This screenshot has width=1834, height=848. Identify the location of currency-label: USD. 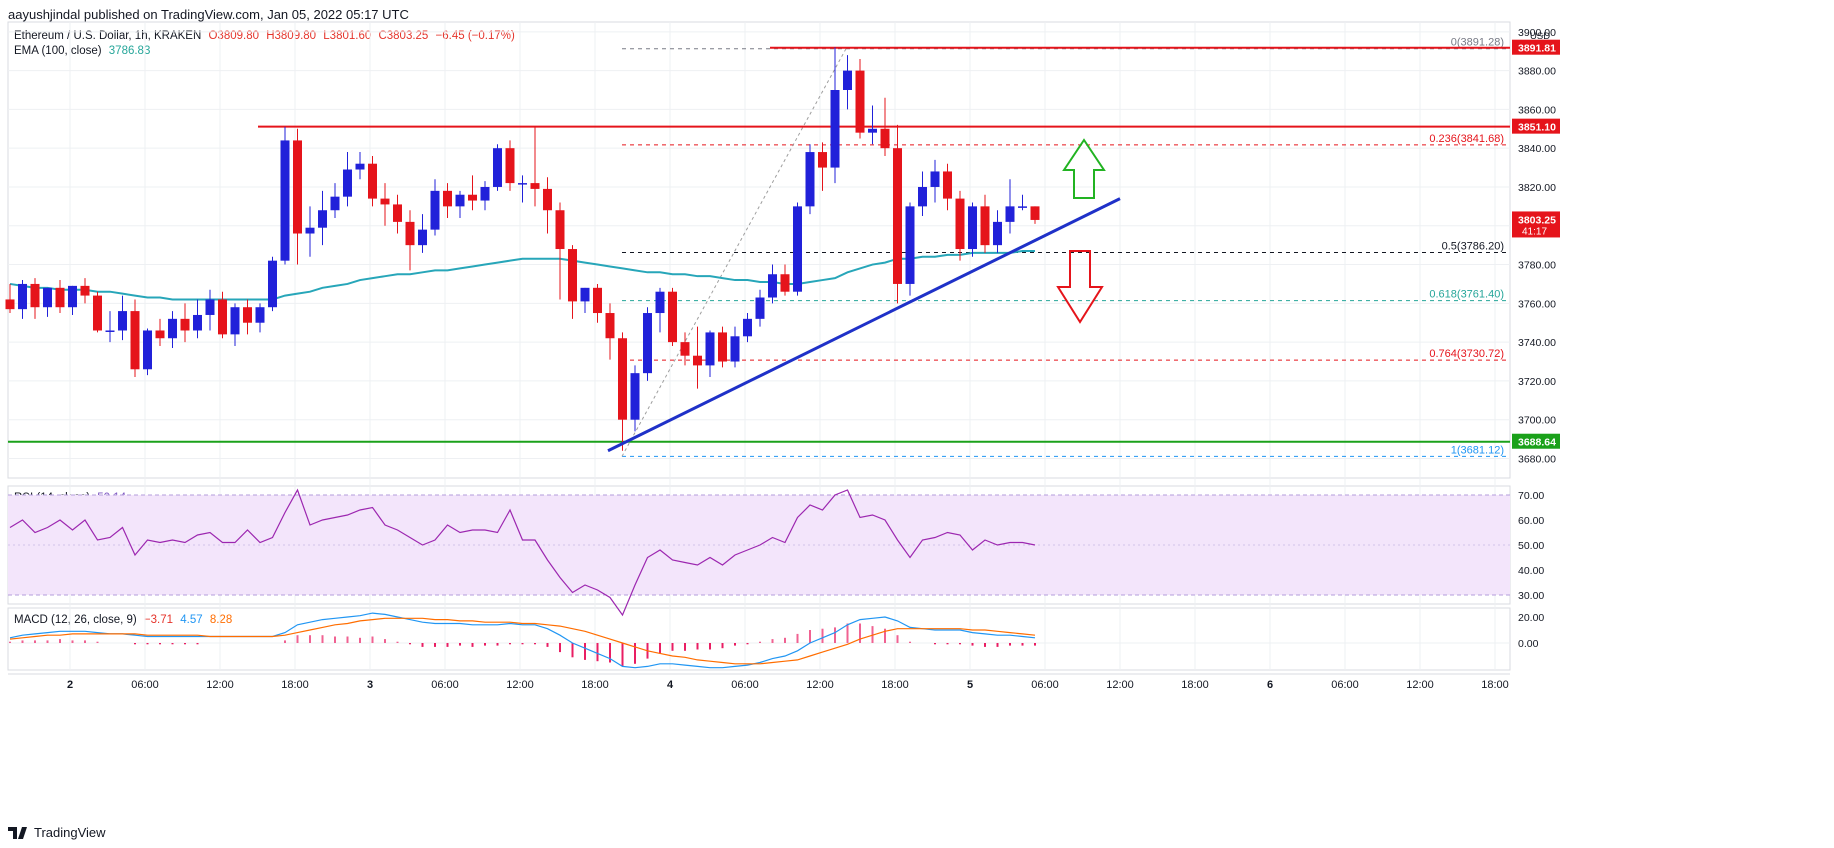
(1540, 36).